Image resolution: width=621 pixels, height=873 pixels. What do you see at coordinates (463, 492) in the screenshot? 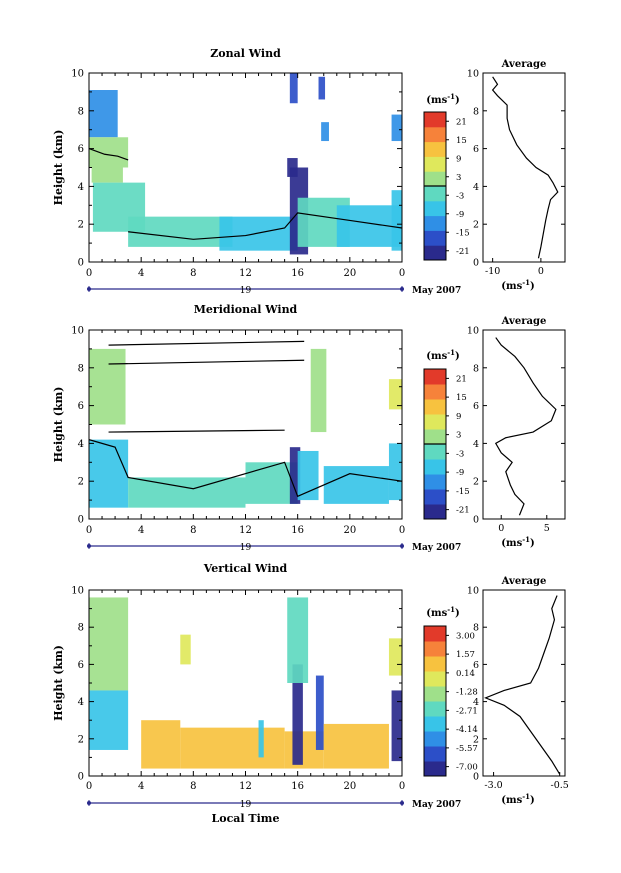
I see `colorbar-tick-label: -15` at bounding box center [463, 492].